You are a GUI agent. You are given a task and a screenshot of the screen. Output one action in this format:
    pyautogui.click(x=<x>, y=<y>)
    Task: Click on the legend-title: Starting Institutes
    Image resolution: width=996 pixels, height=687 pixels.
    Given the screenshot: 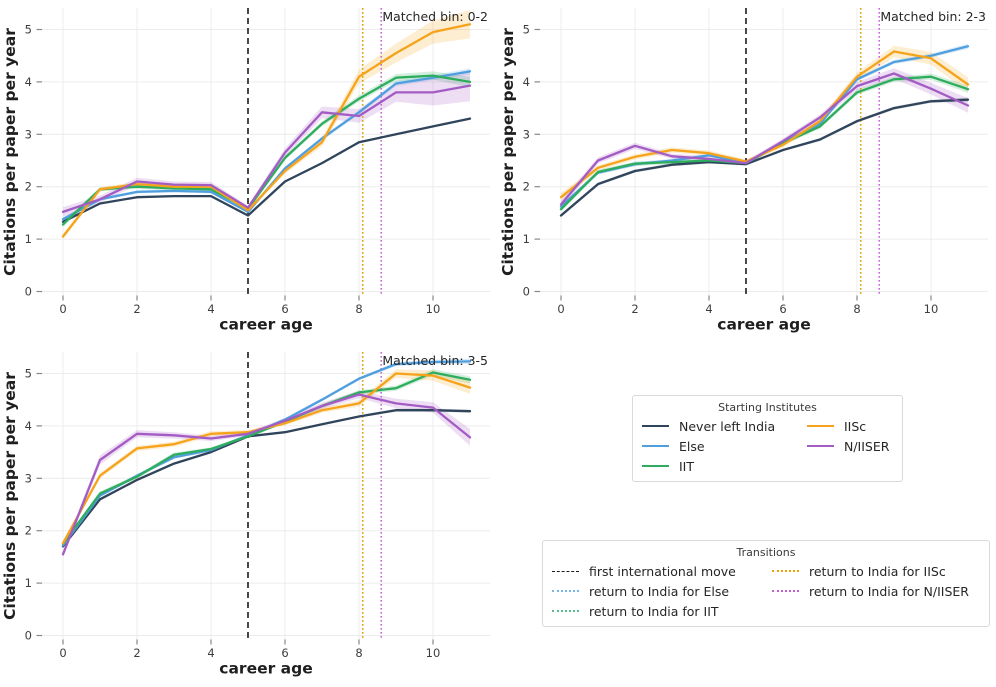 What is the action you would take?
    pyautogui.click(x=767, y=407)
    